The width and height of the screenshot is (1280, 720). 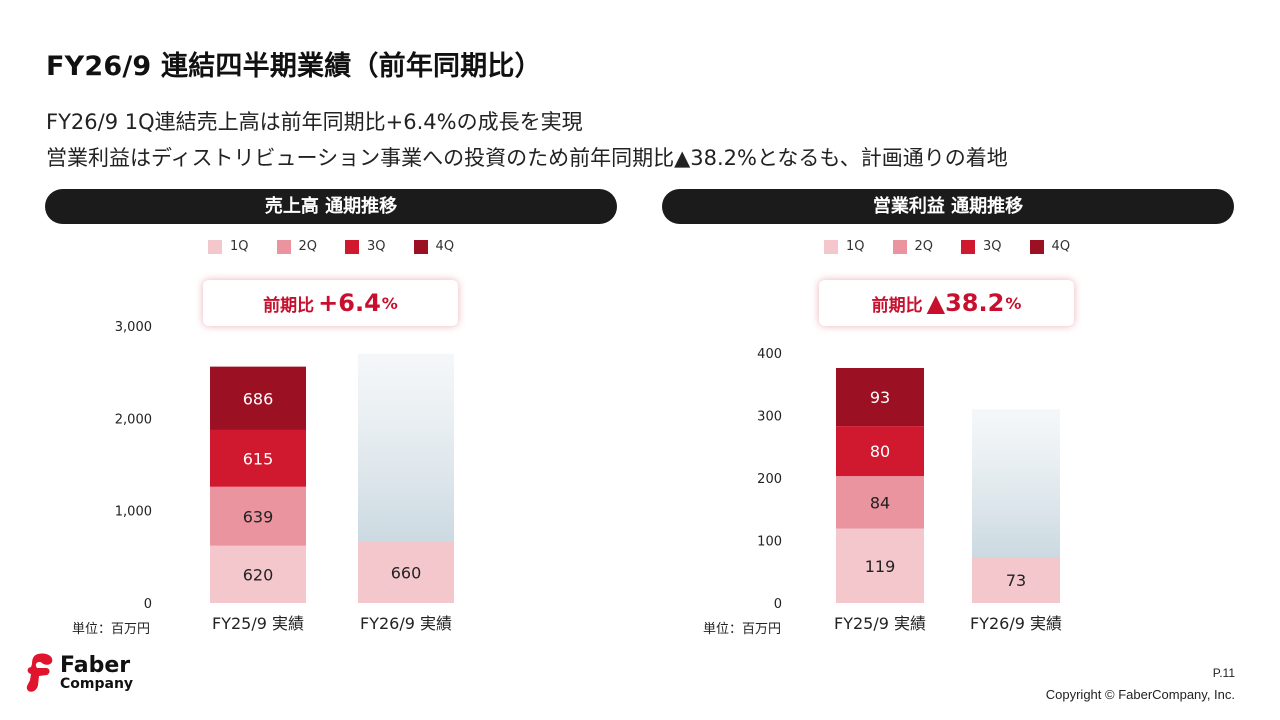 I want to click on y-tick-label: 100, so click(x=769, y=542).